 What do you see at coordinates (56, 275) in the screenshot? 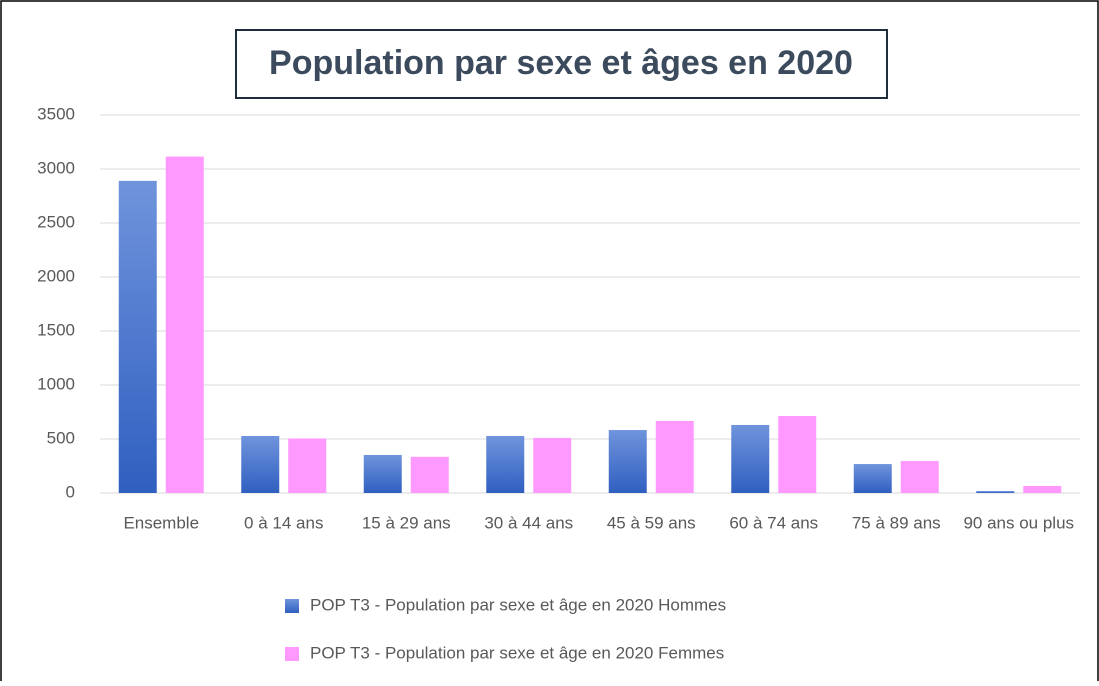
I see `y-tick-label: 2000` at bounding box center [56, 275].